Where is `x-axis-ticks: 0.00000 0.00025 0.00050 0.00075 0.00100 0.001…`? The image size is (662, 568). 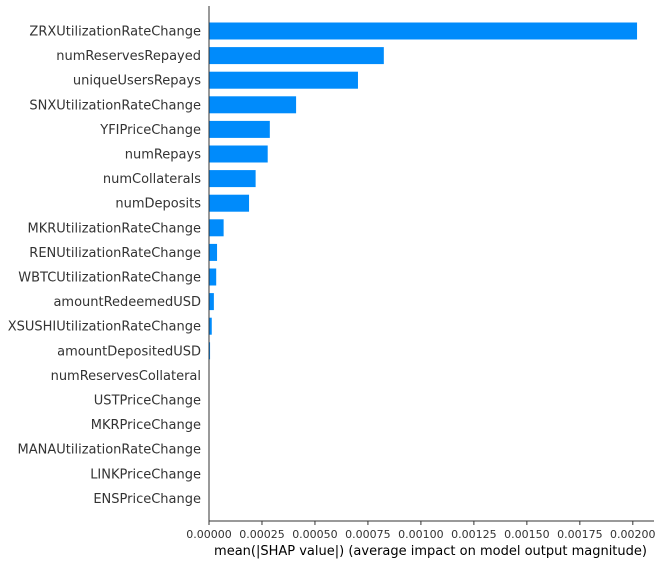
x-axis-ticks: 0.00000 0.00025 0.00050 0.00075 0.00100 0.001… is located at coordinates (420, 531).